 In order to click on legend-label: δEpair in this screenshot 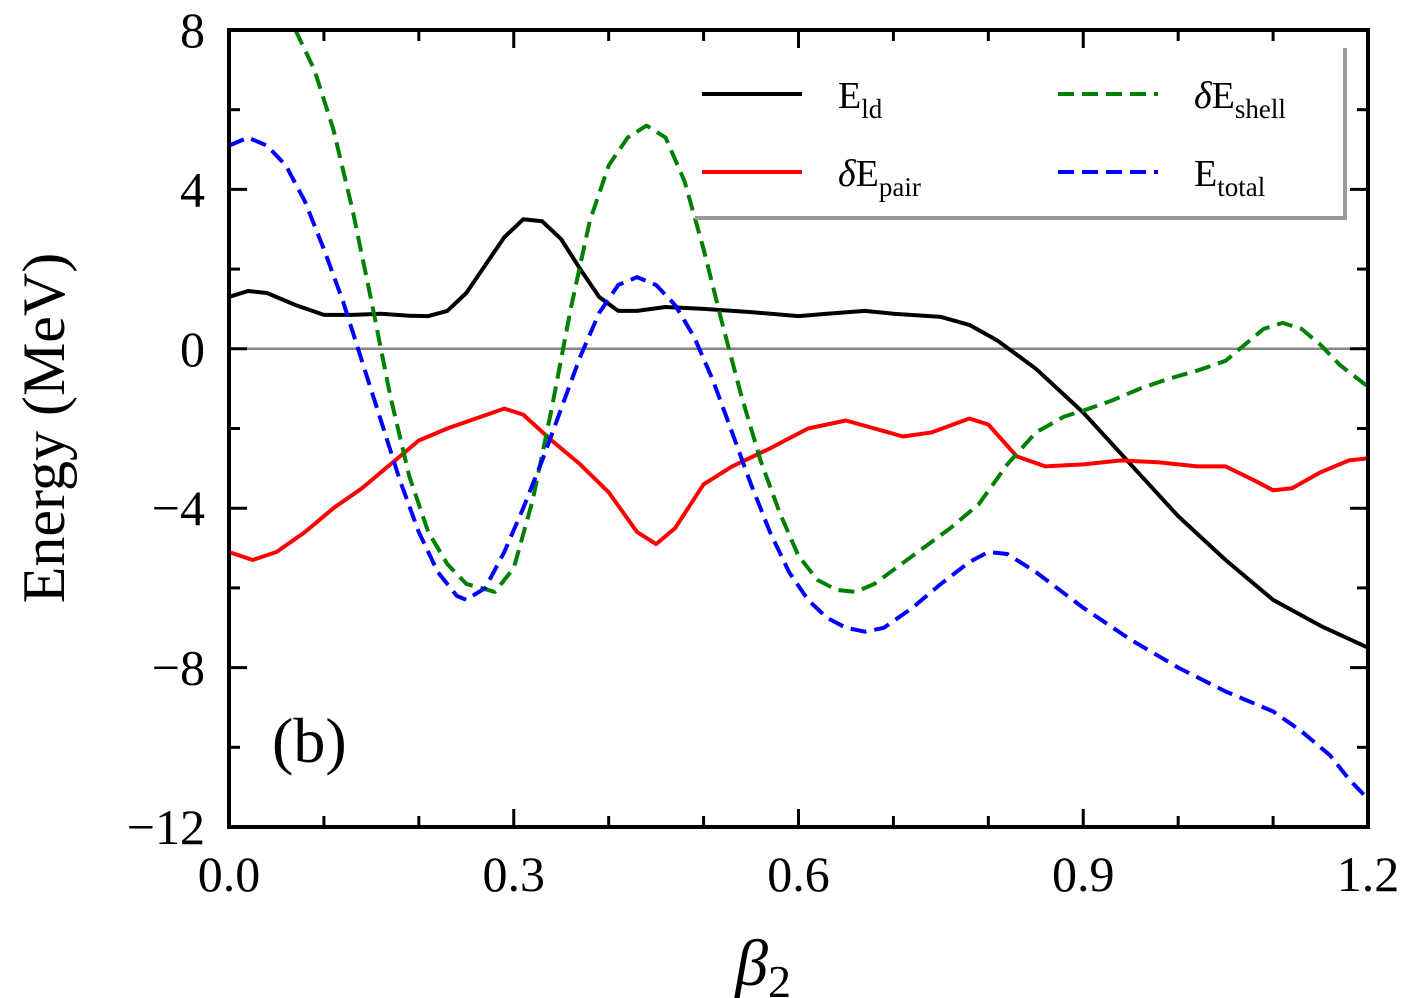, I will do `click(879, 177)`.